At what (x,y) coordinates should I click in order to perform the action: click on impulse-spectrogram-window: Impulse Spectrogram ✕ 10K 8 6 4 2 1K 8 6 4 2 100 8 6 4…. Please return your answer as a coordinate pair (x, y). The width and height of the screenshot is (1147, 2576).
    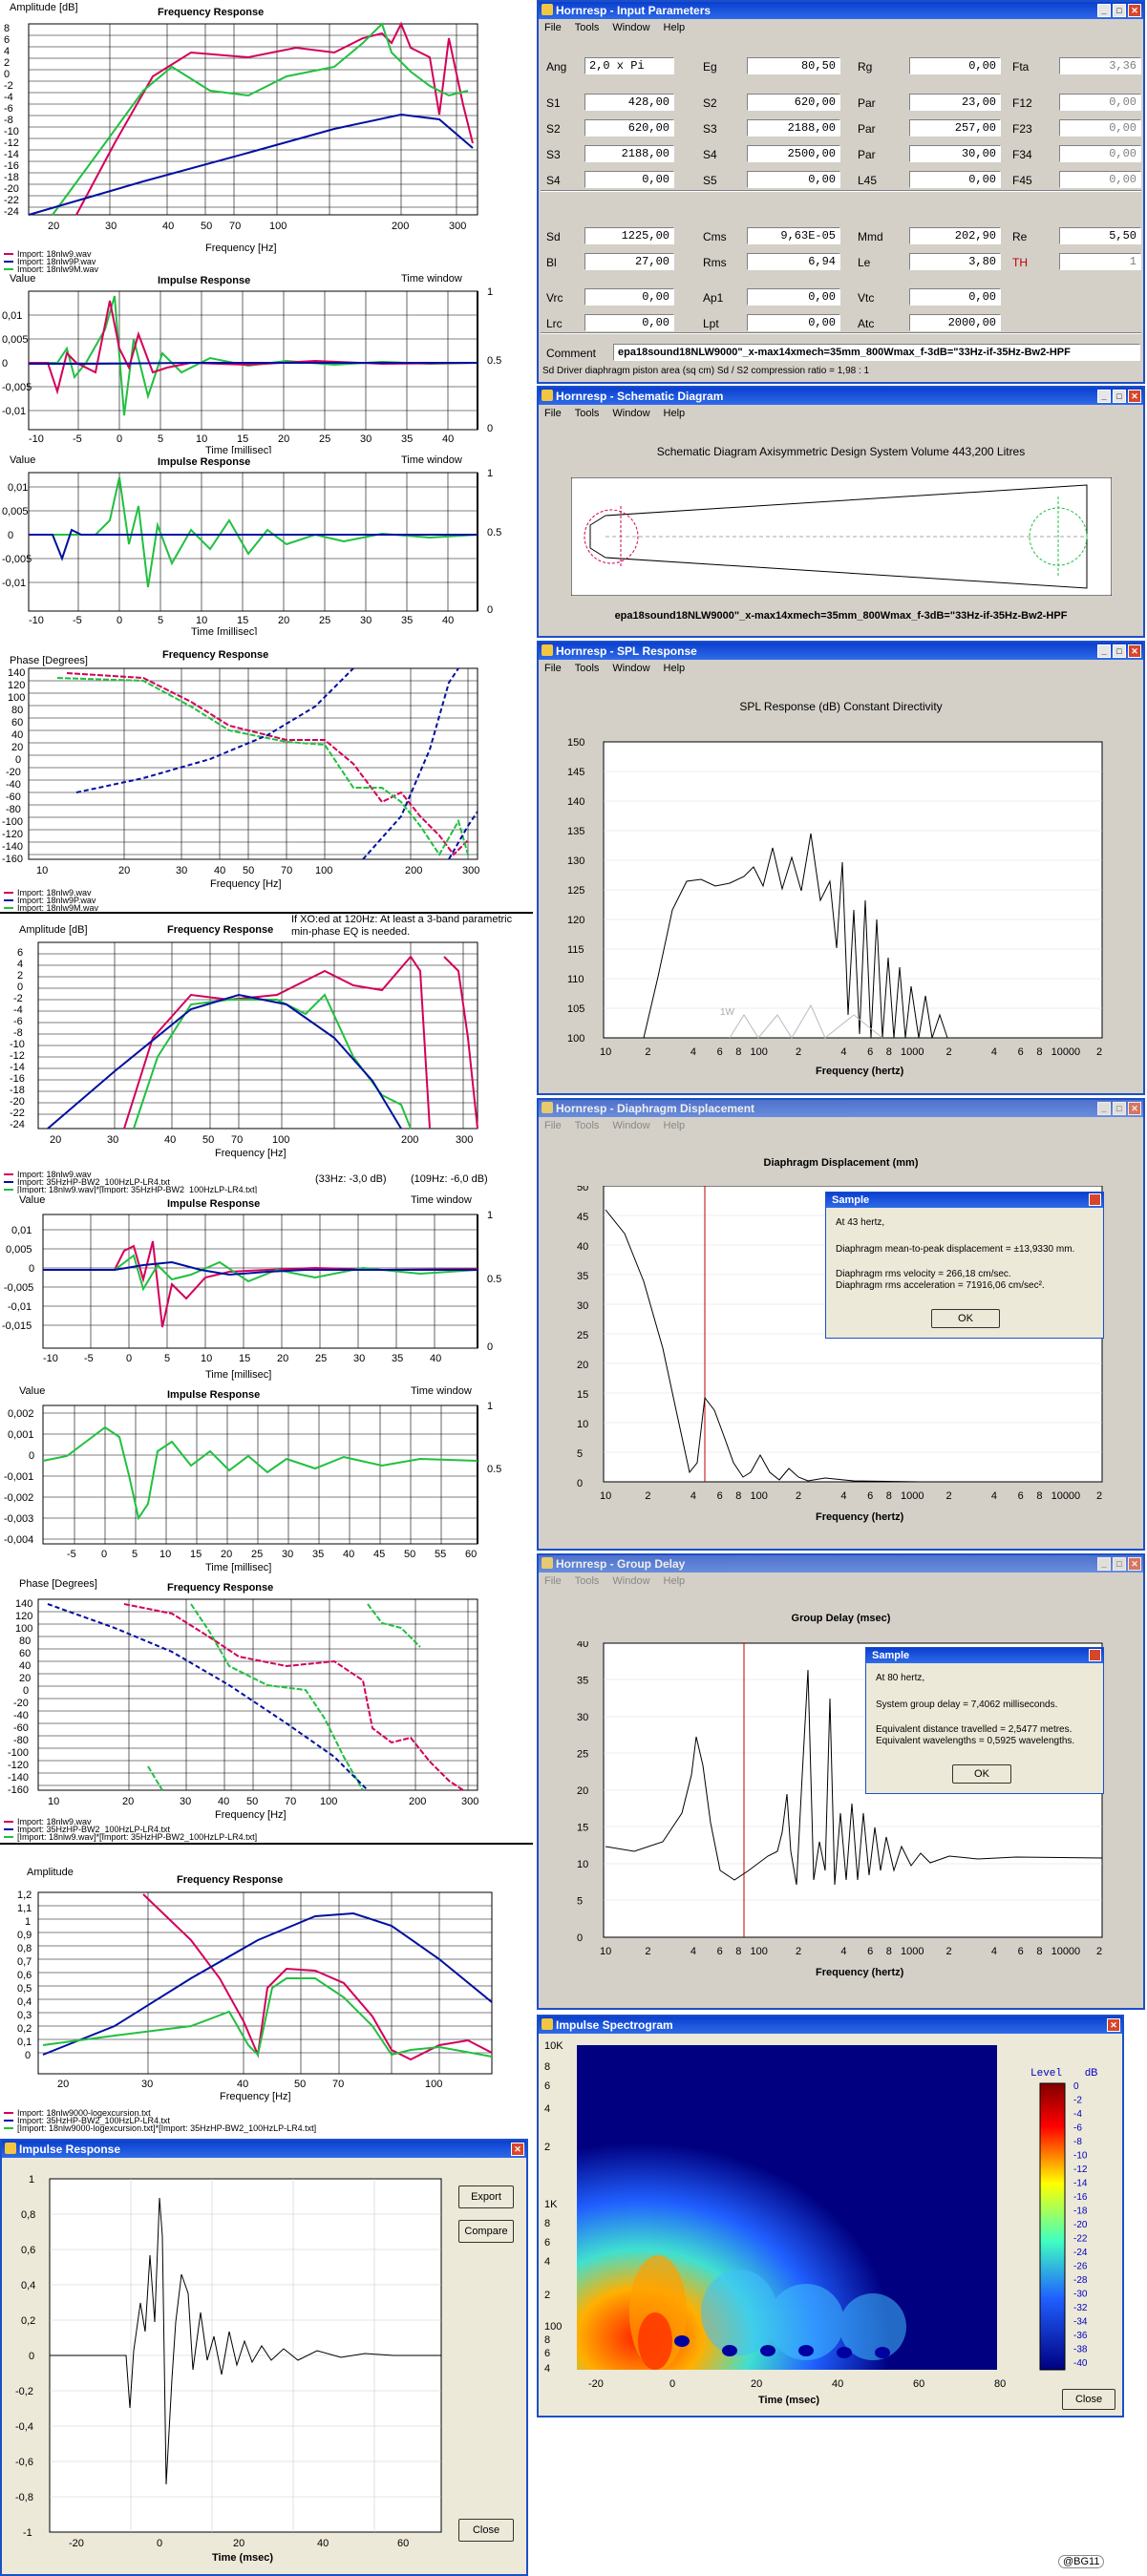
    Looking at the image, I should click on (830, 2216).